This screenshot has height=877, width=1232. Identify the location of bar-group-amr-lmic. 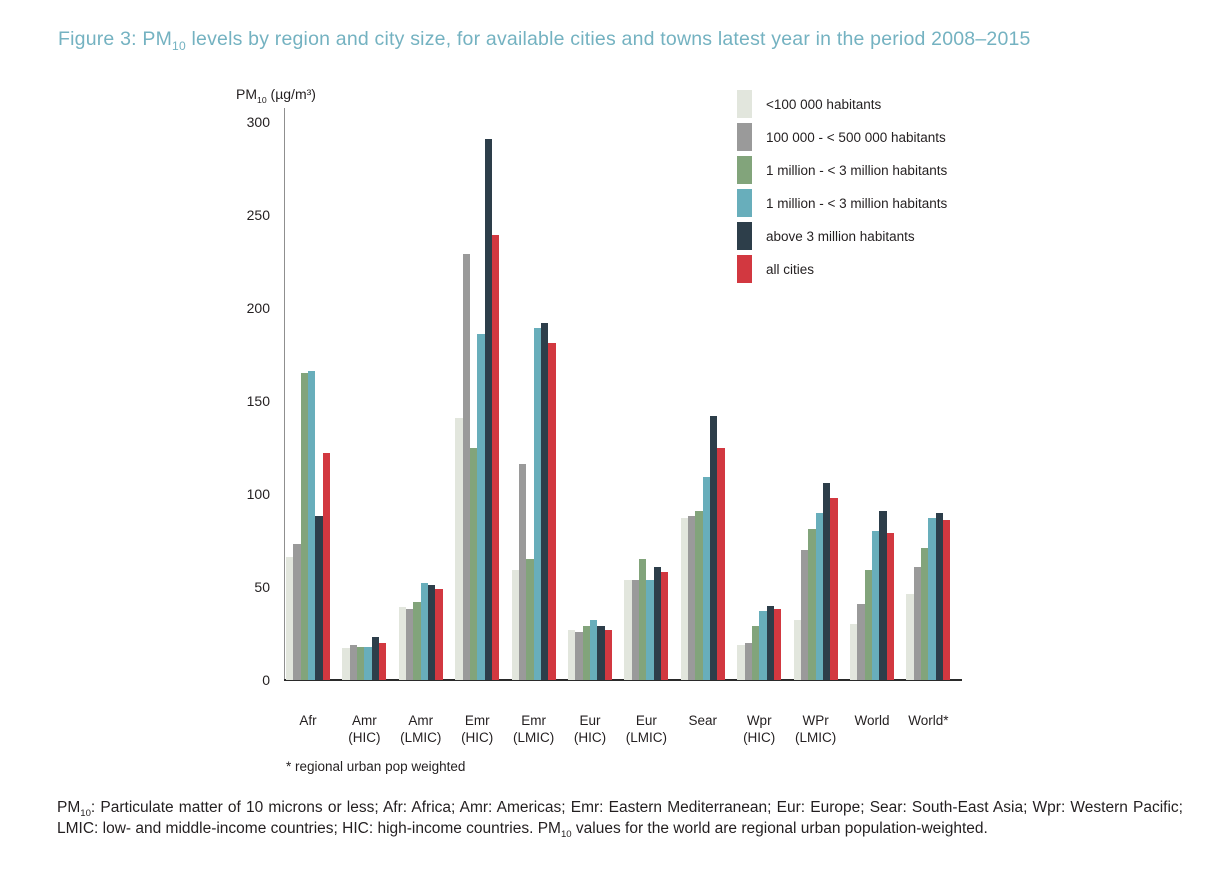
(420, 401).